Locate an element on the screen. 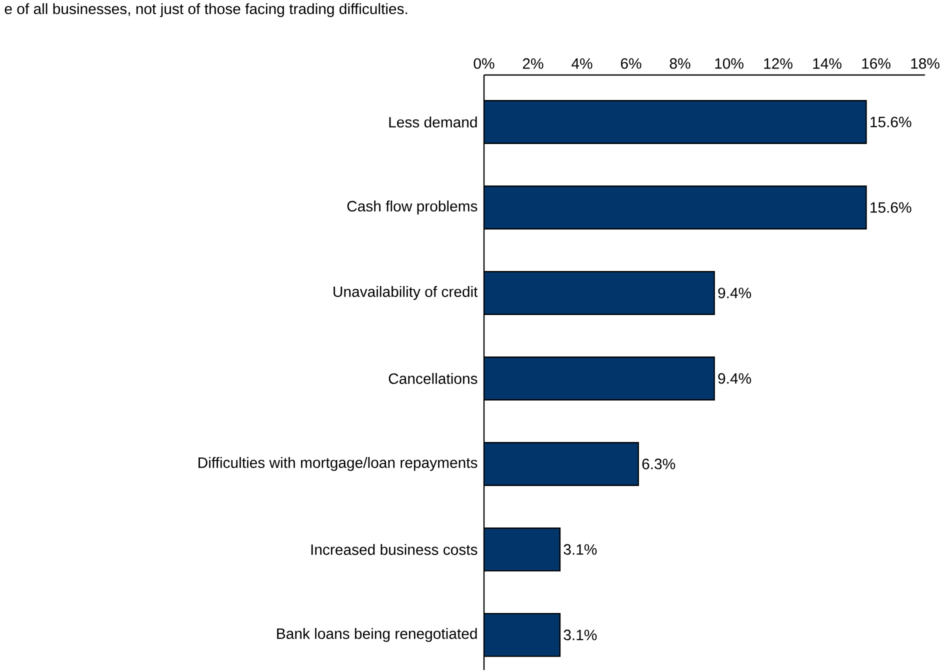 This screenshot has width=949, height=671. y-tick-label: Increased business costs is located at coordinates (394, 550).